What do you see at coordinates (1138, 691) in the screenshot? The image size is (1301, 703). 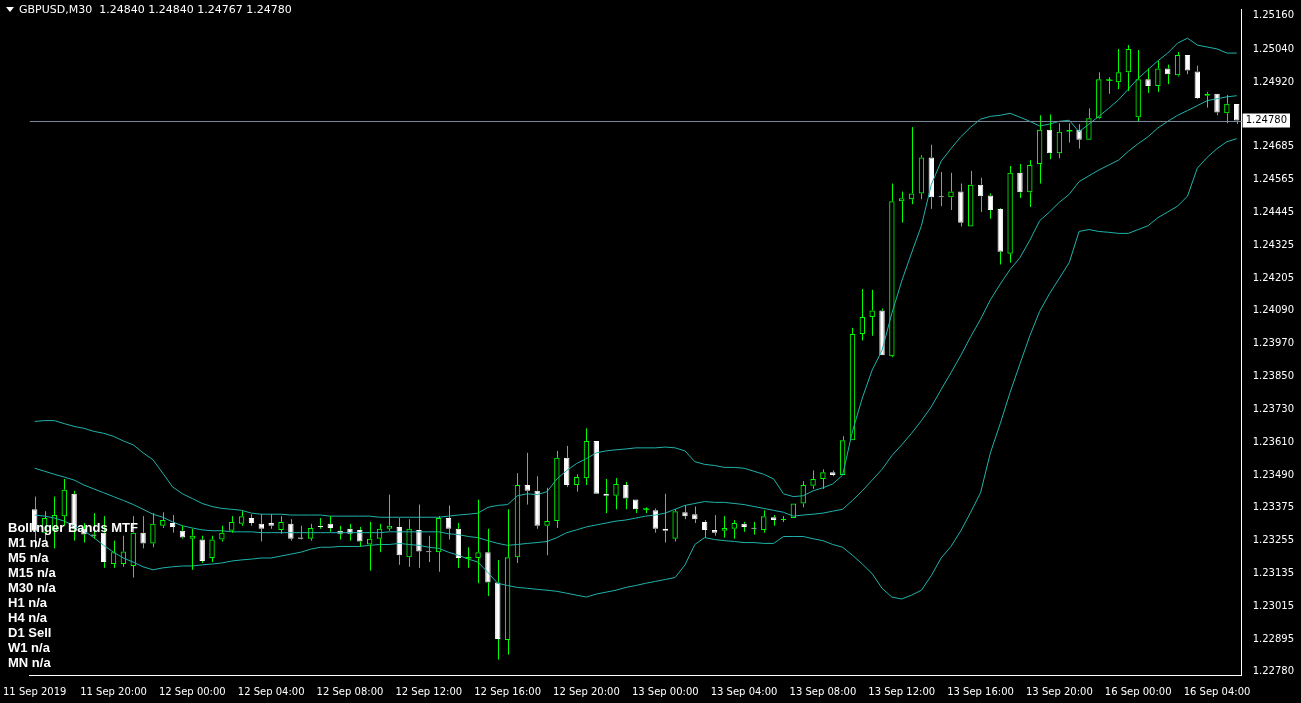 I see `x-tick-label: 16 Sep 00:00` at bounding box center [1138, 691].